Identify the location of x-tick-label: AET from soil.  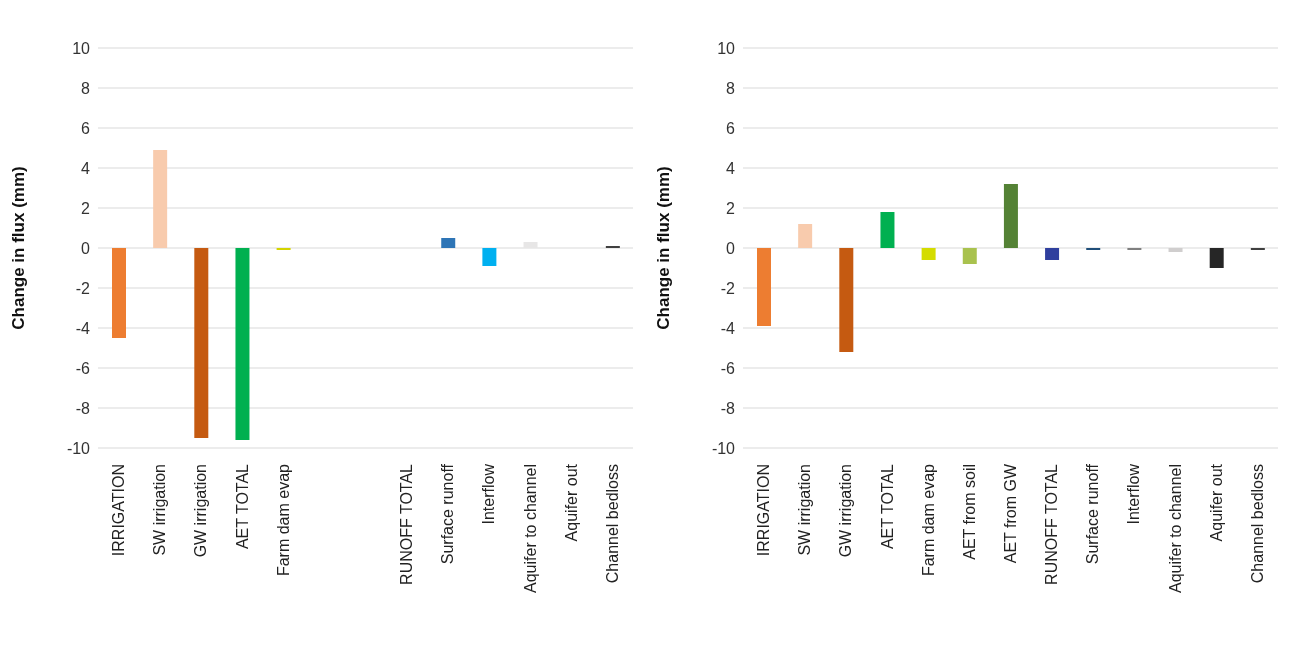
(969, 512).